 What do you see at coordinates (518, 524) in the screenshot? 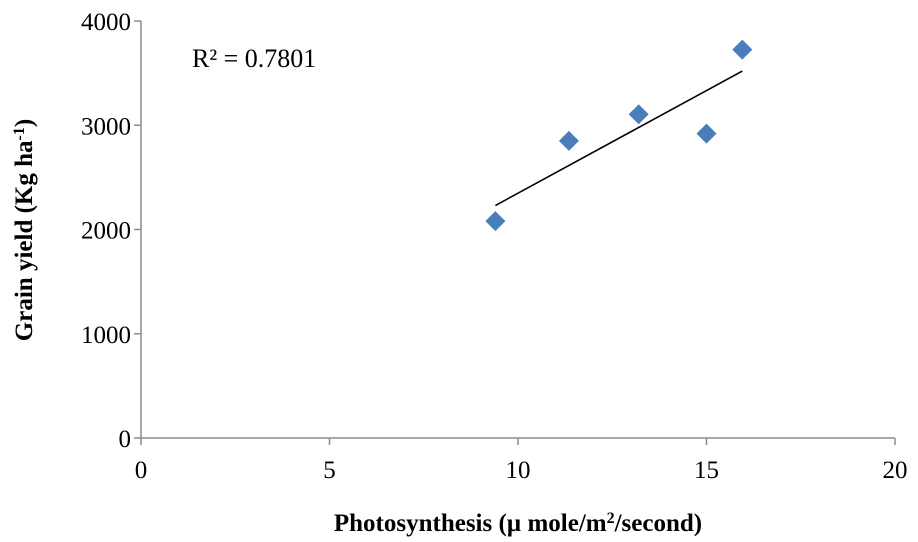
I see `x-axis-title: Photosynthesis (µ mole/m2/second)` at bounding box center [518, 524].